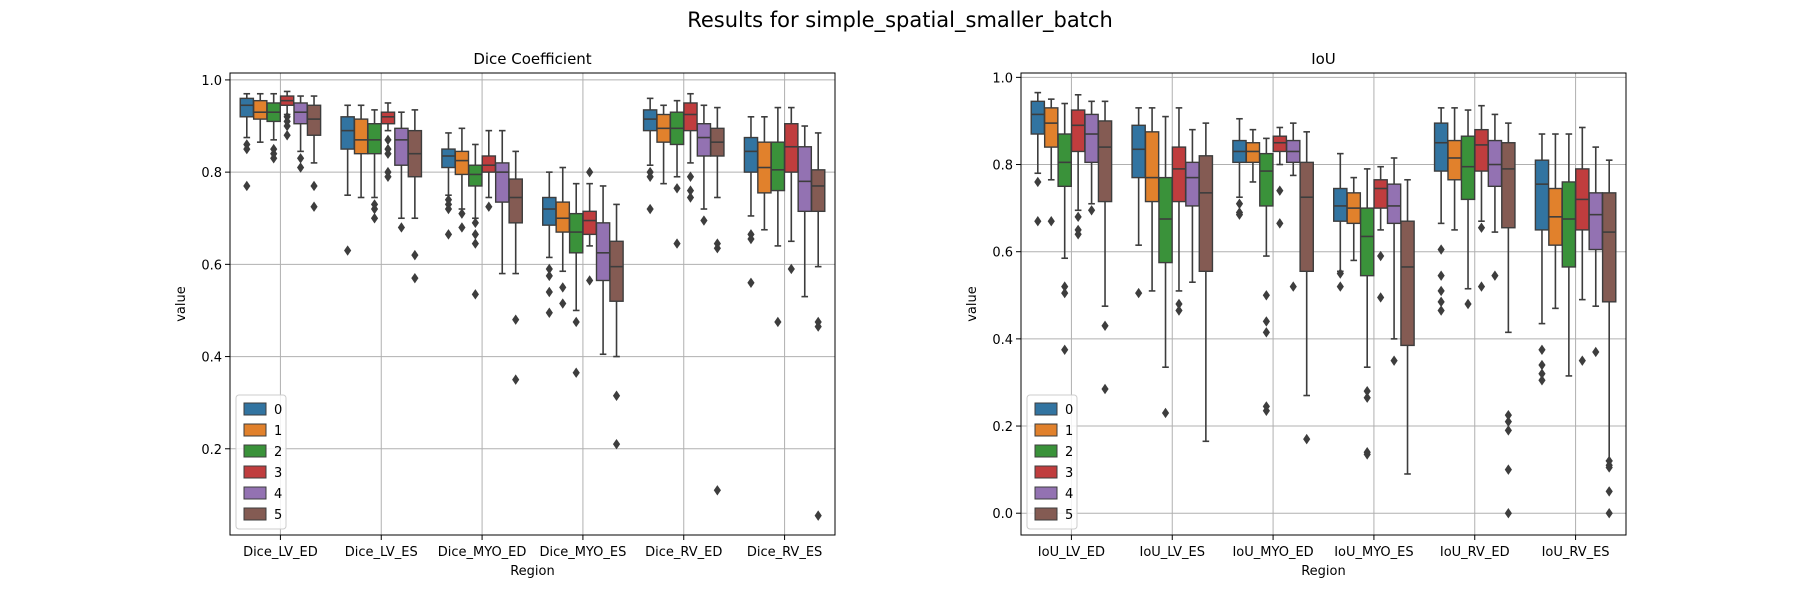  Describe the element at coordinates (1002, 78) in the screenshot. I see `y-tick-label: 1.0` at that location.